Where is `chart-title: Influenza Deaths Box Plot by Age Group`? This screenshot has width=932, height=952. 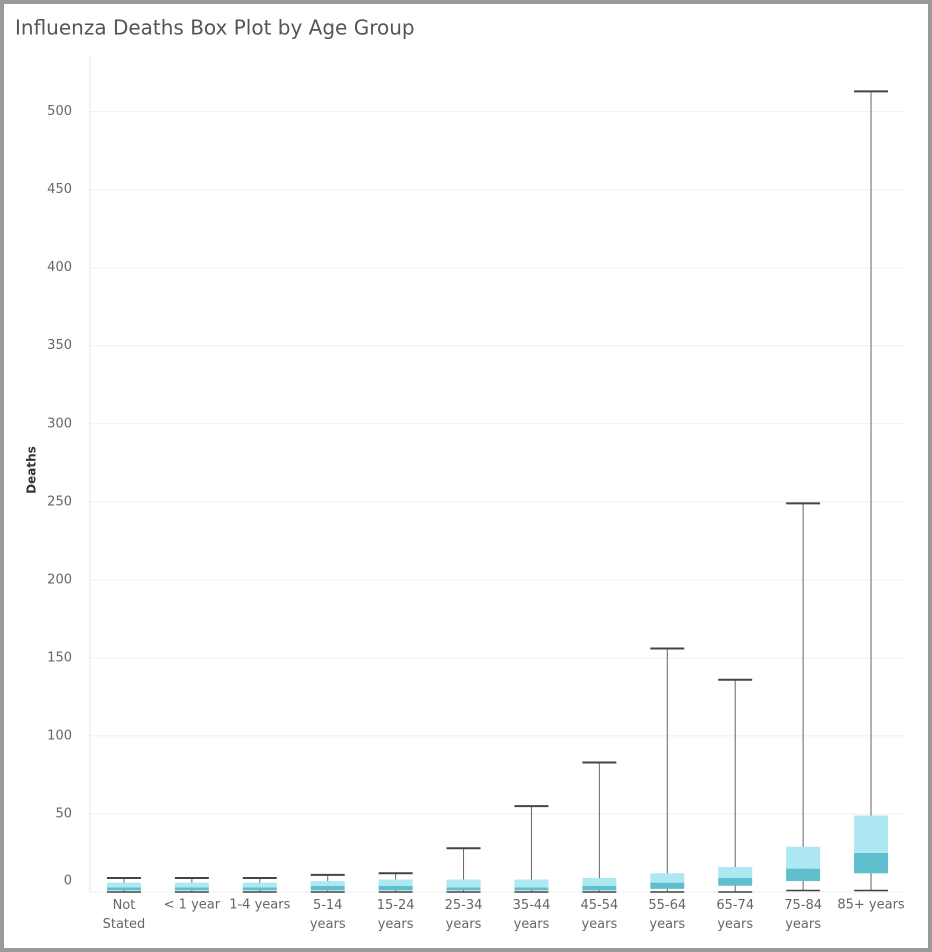
chart-title: Influenza Deaths Box Plot by Age Group is located at coordinates (215, 28).